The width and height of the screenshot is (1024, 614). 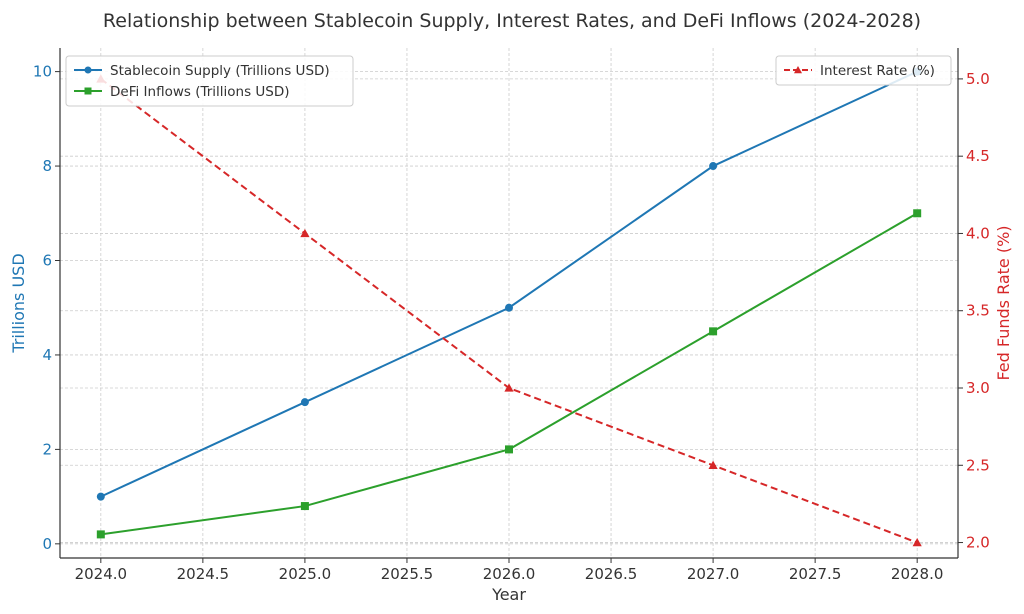 I want to click on x-tick-label: 2025.0, so click(x=305, y=574).